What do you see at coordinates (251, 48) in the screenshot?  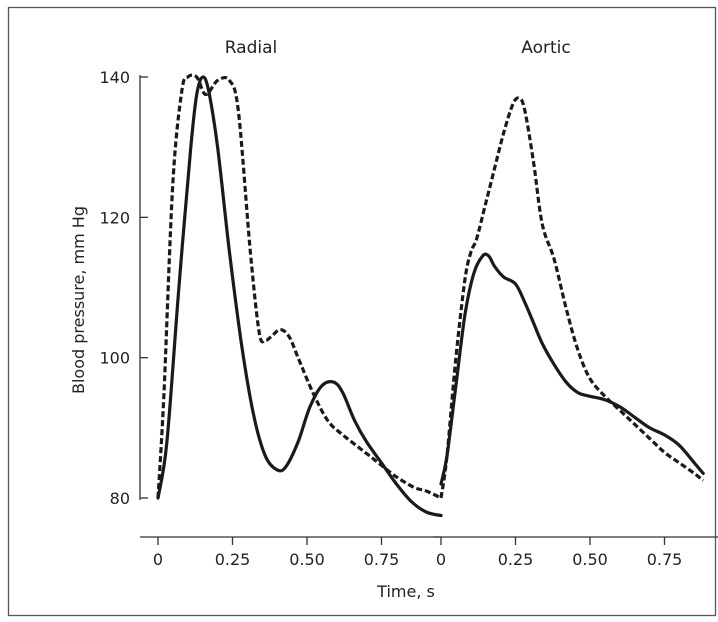 I see `panel-title-radial: Radial` at bounding box center [251, 48].